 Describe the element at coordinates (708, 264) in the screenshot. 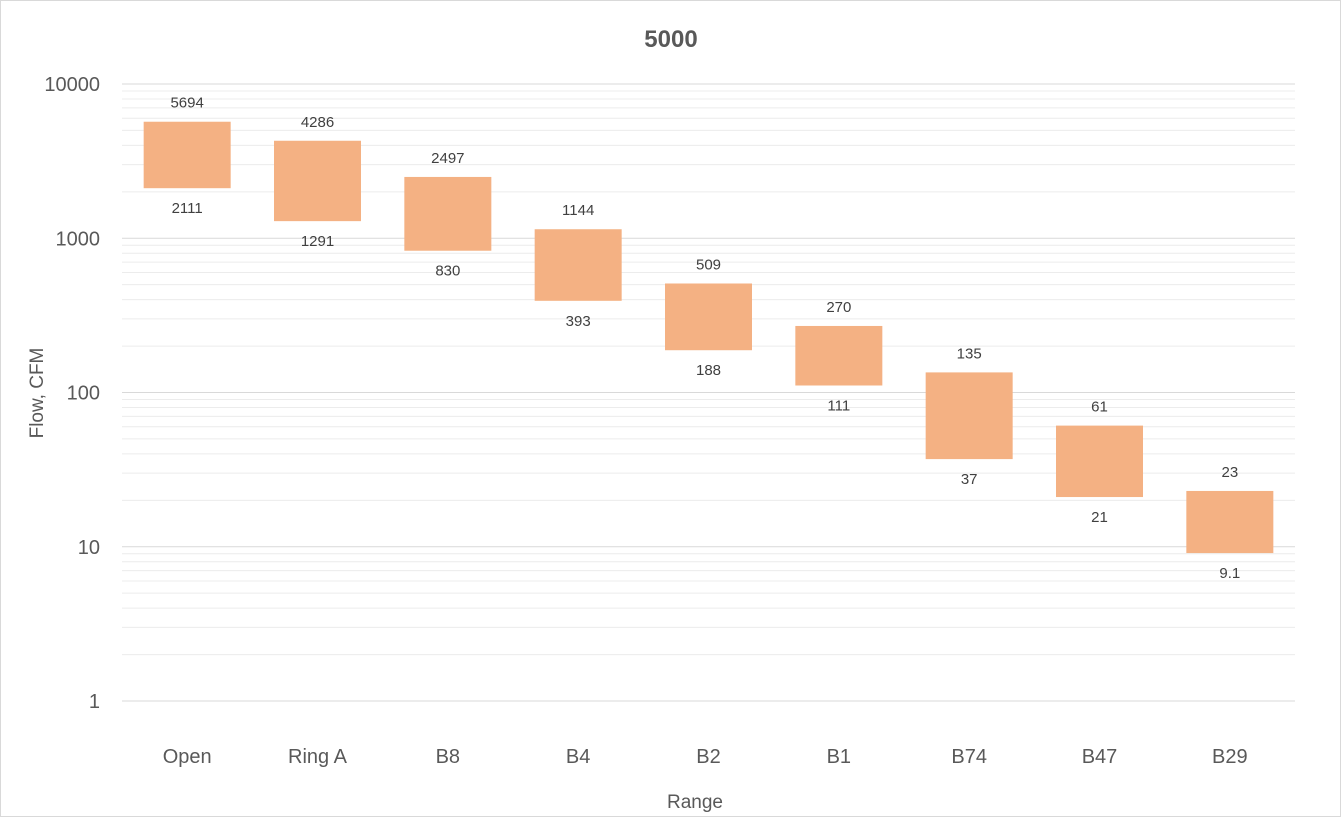

I see `high-value-label: 509` at that location.